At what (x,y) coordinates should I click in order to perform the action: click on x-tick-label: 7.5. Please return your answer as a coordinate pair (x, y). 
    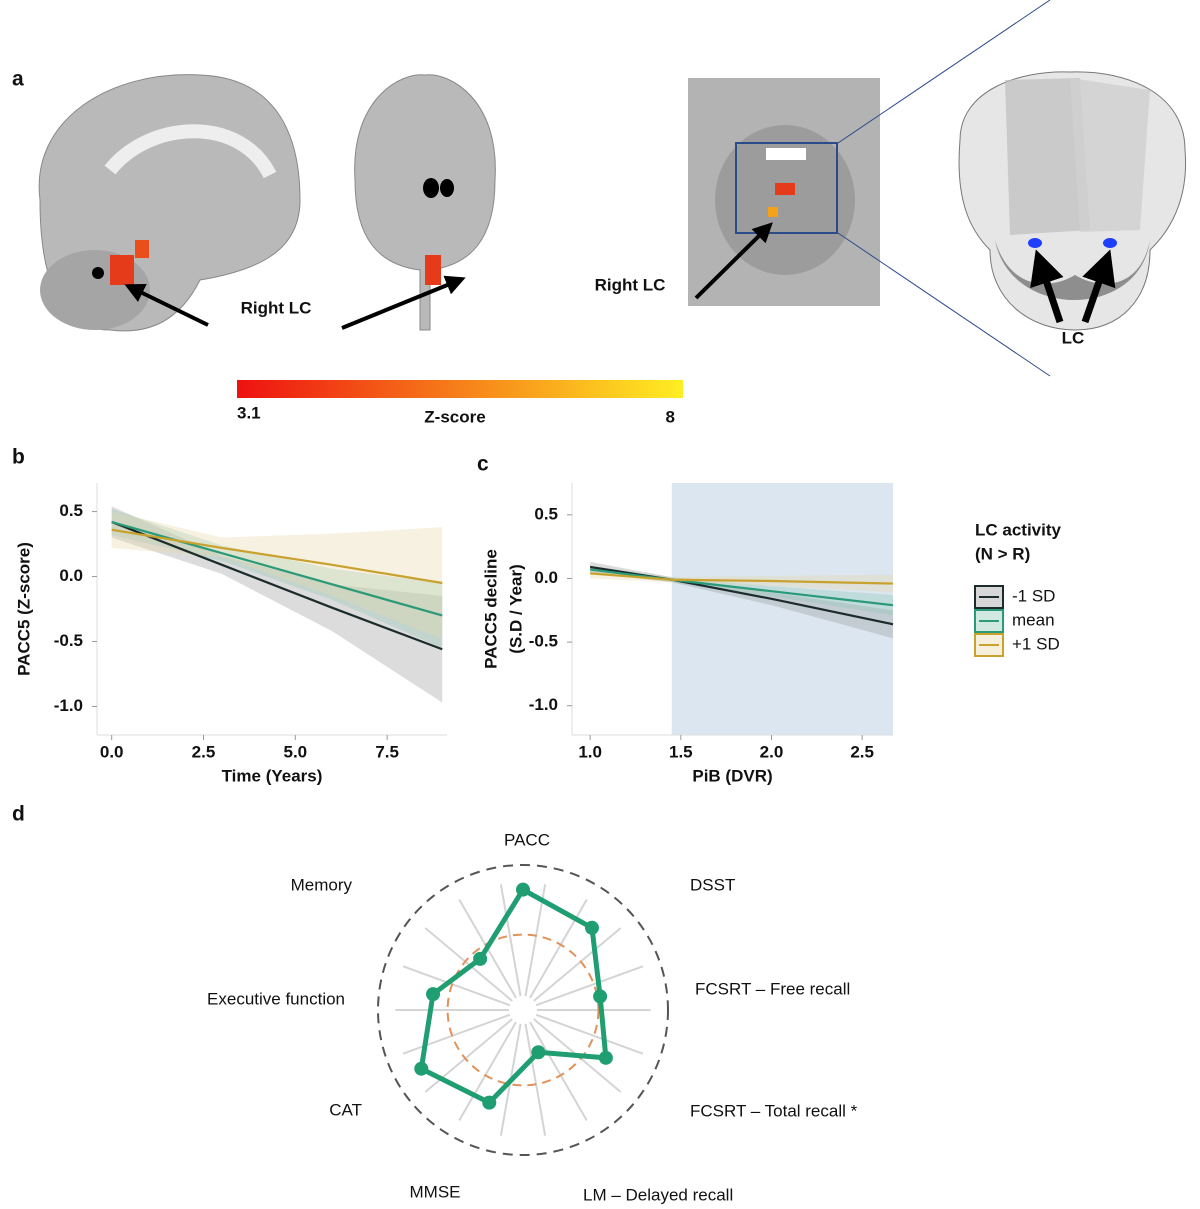
    Looking at the image, I should click on (387, 751).